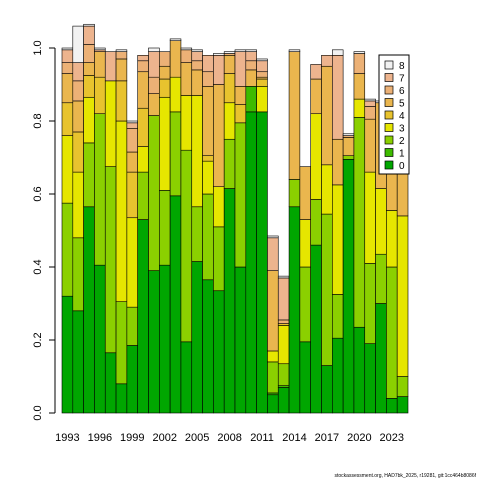 This screenshot has width=480, height=480. I want to click on x-tick-label-2008: 2008, so click(229, 438).